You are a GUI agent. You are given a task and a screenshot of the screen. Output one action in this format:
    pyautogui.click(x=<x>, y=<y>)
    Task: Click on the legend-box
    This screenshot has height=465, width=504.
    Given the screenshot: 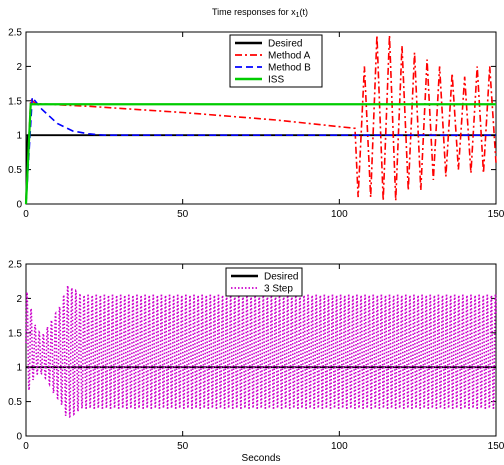 What is the action you would take?
    pyautogui.click(x=264, y=282)
    